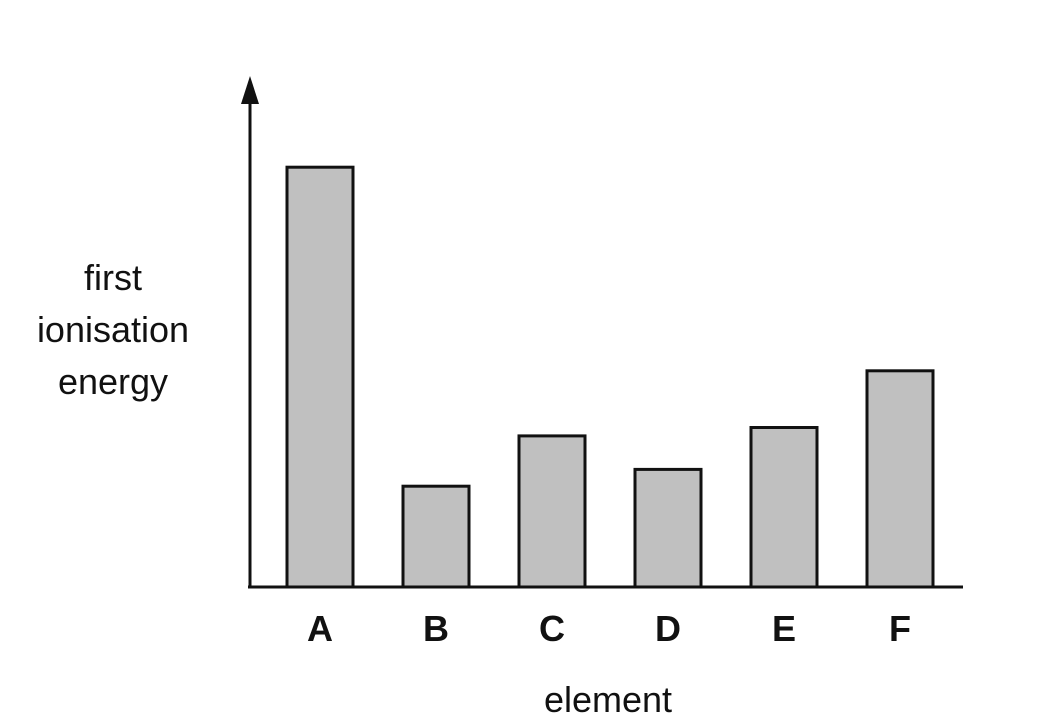 The width and height of the screenshot is (1037, 726). I want to click on y-axis-title: first ionisation energy, so click(113, 329).